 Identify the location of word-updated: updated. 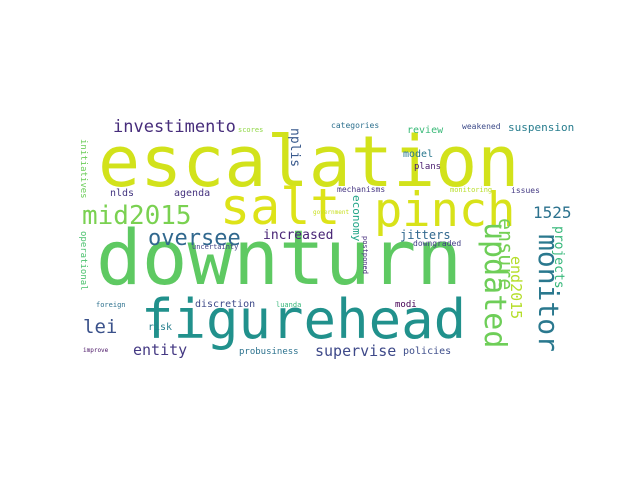
(494, 285).